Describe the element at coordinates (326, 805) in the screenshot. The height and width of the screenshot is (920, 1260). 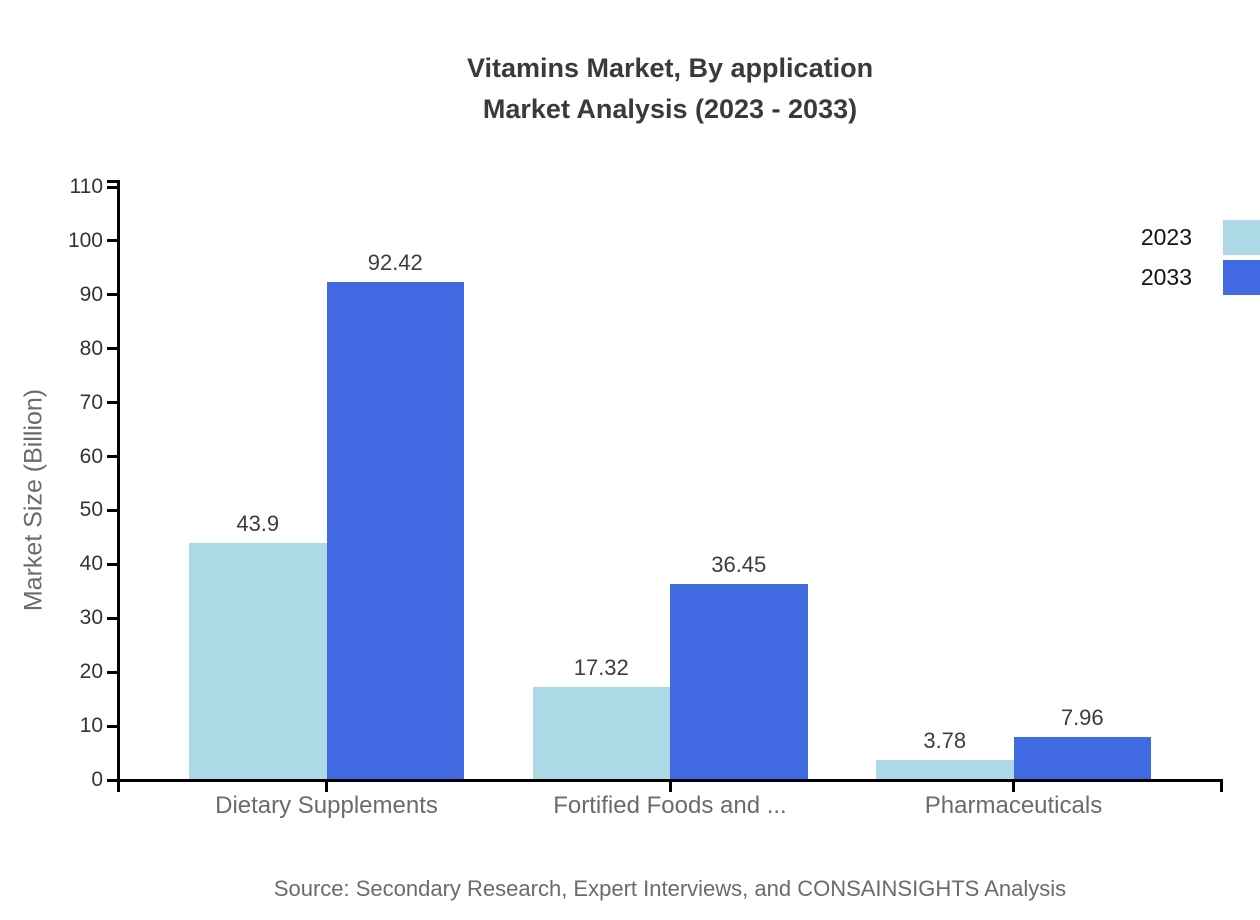
I see `x-category-label: Dietary Supplements` at that location.